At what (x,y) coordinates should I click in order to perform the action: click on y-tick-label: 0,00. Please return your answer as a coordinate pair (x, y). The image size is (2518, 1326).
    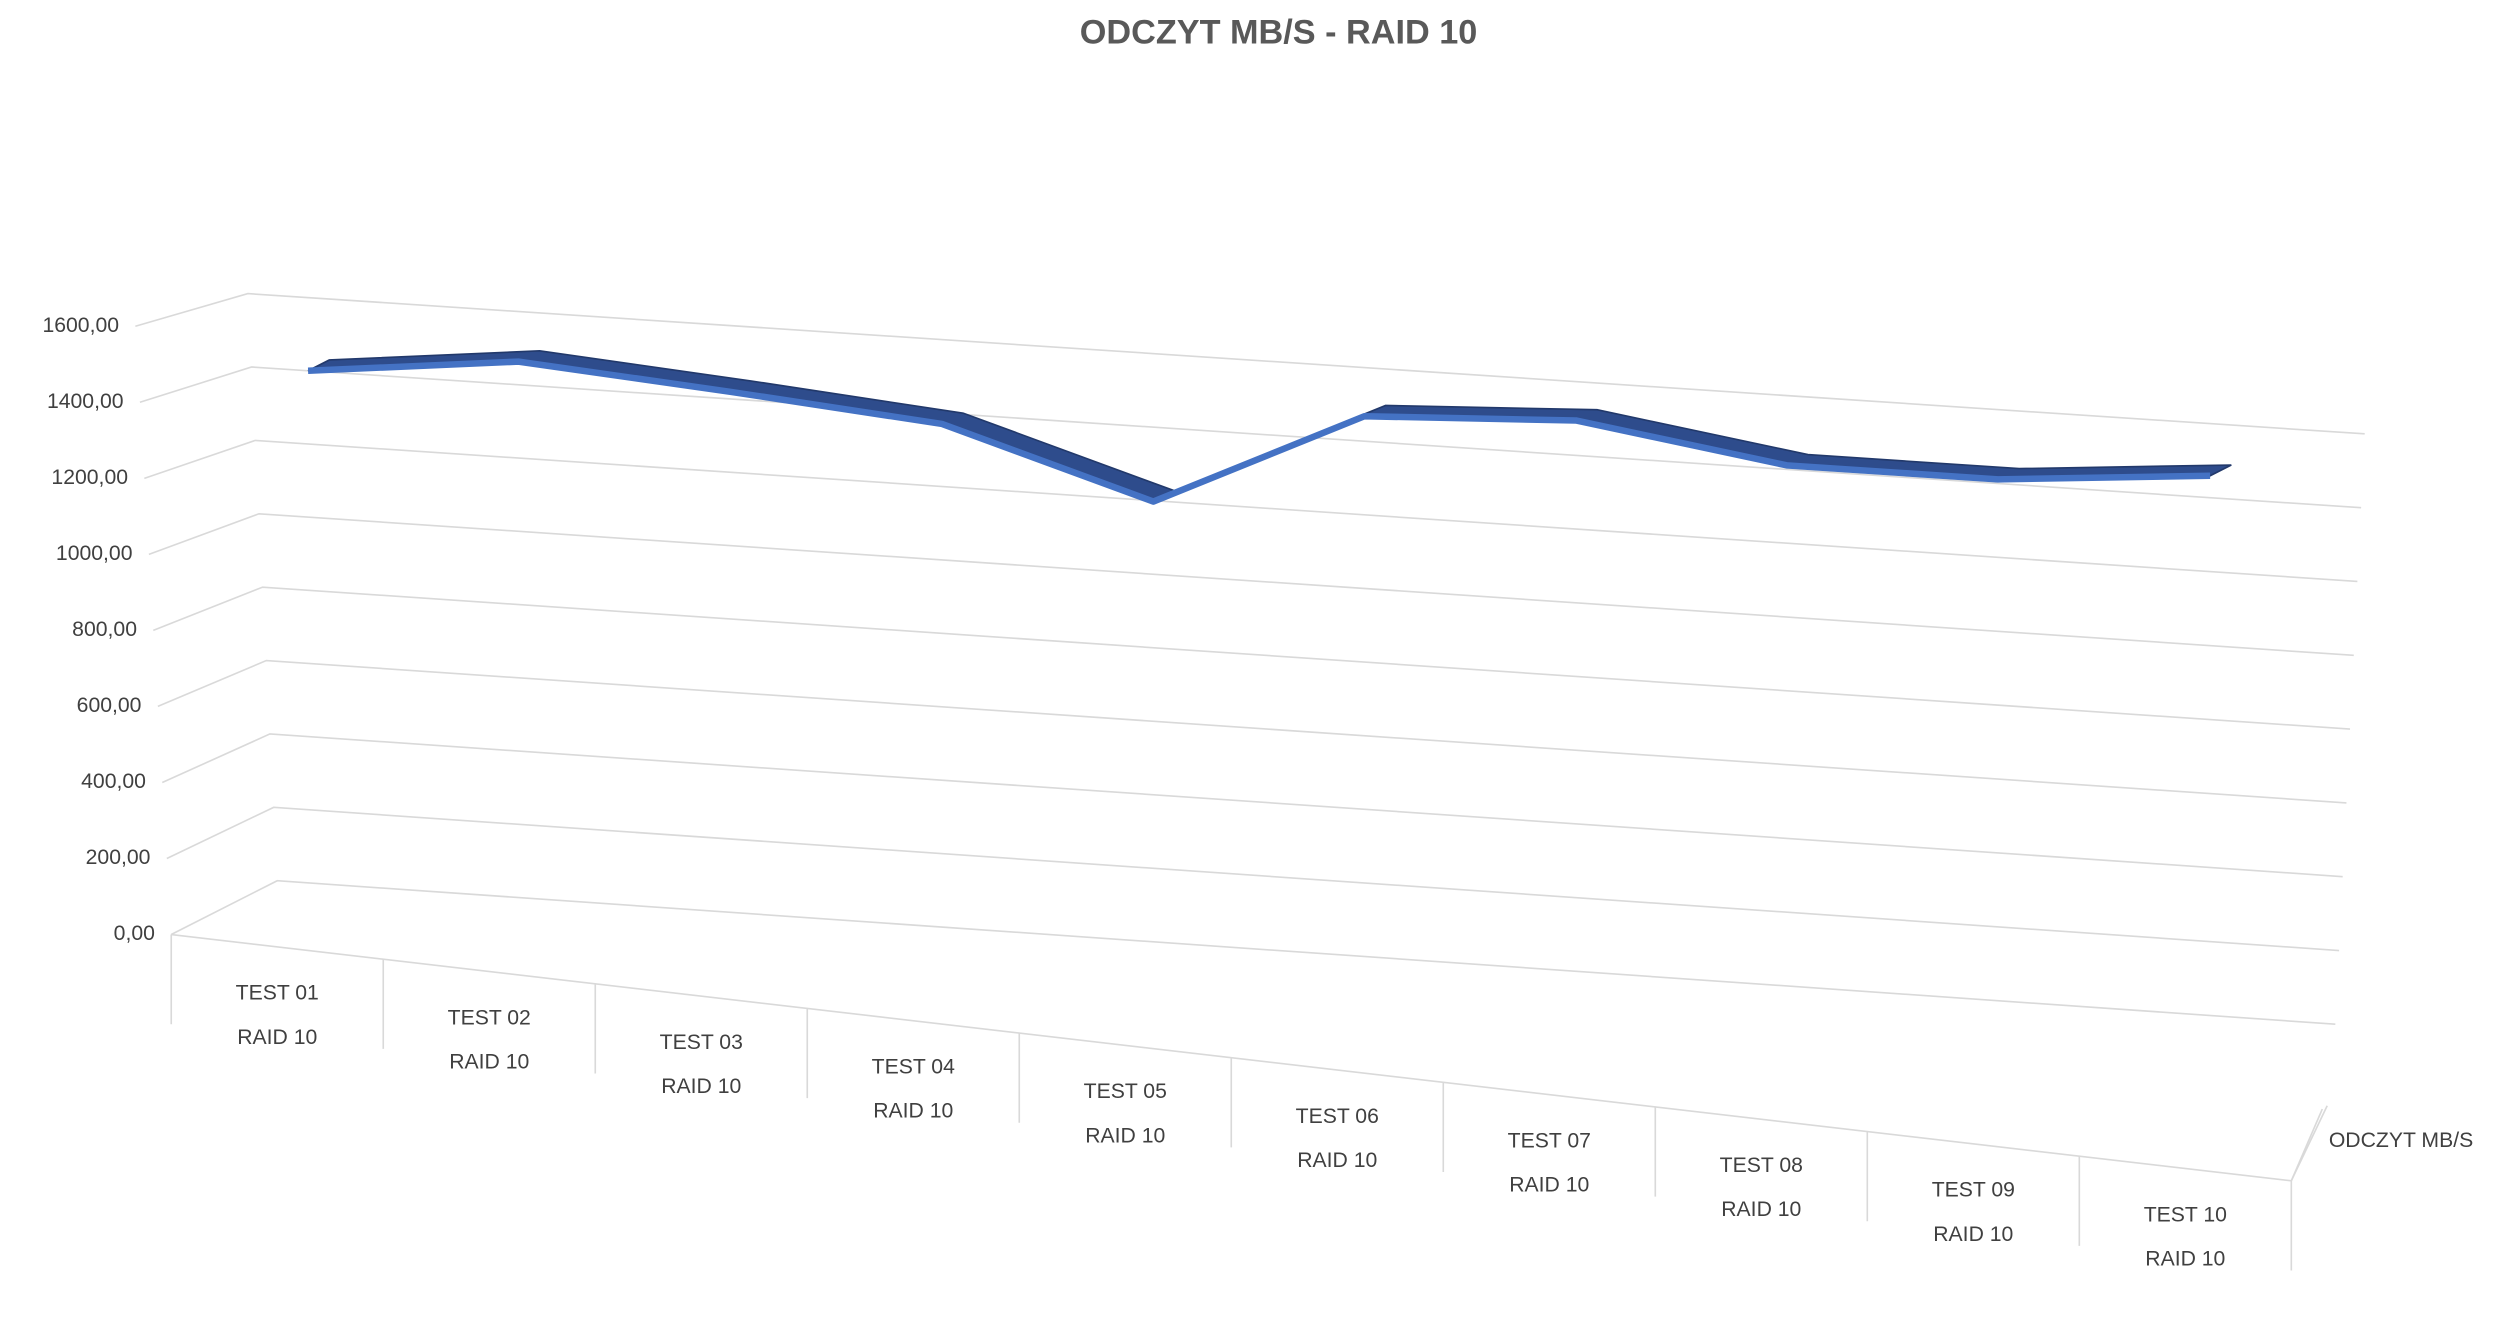
    Looking at the image, I should click on (134, 933).